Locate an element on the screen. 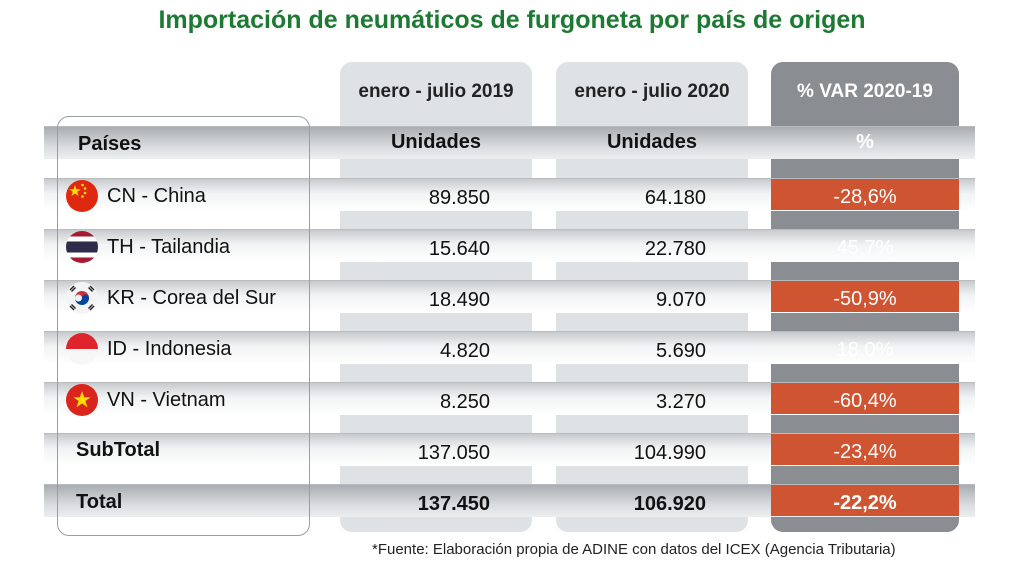 The image size is (1024, 577). value-2020: 5.690 is located at coordinates (680, 351).